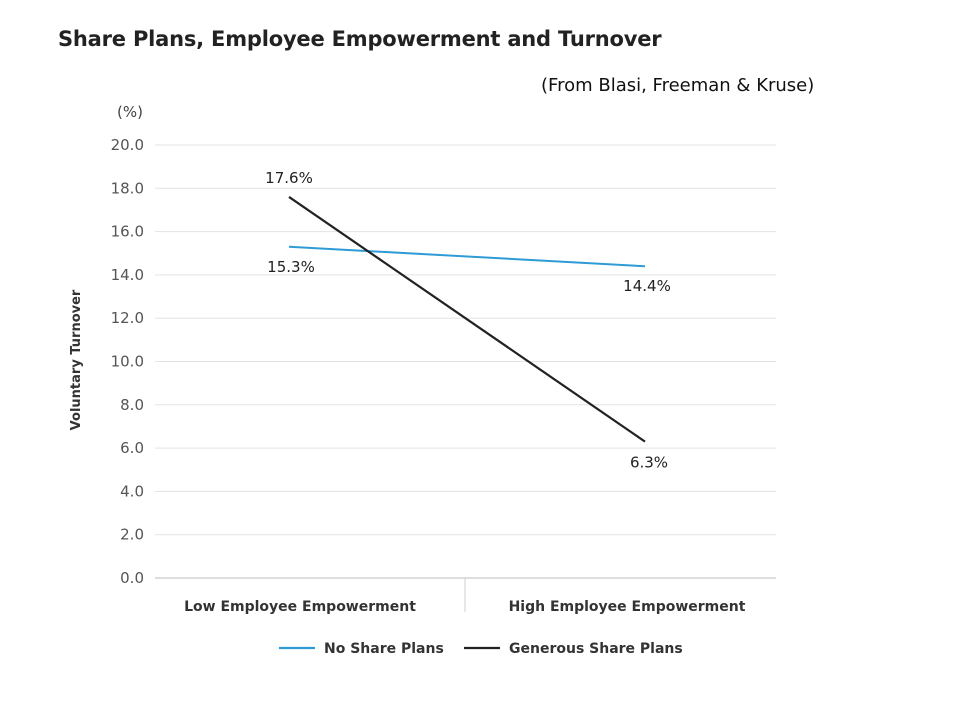  I want to click on y-tick-label: 20.0, so click(127, 145).